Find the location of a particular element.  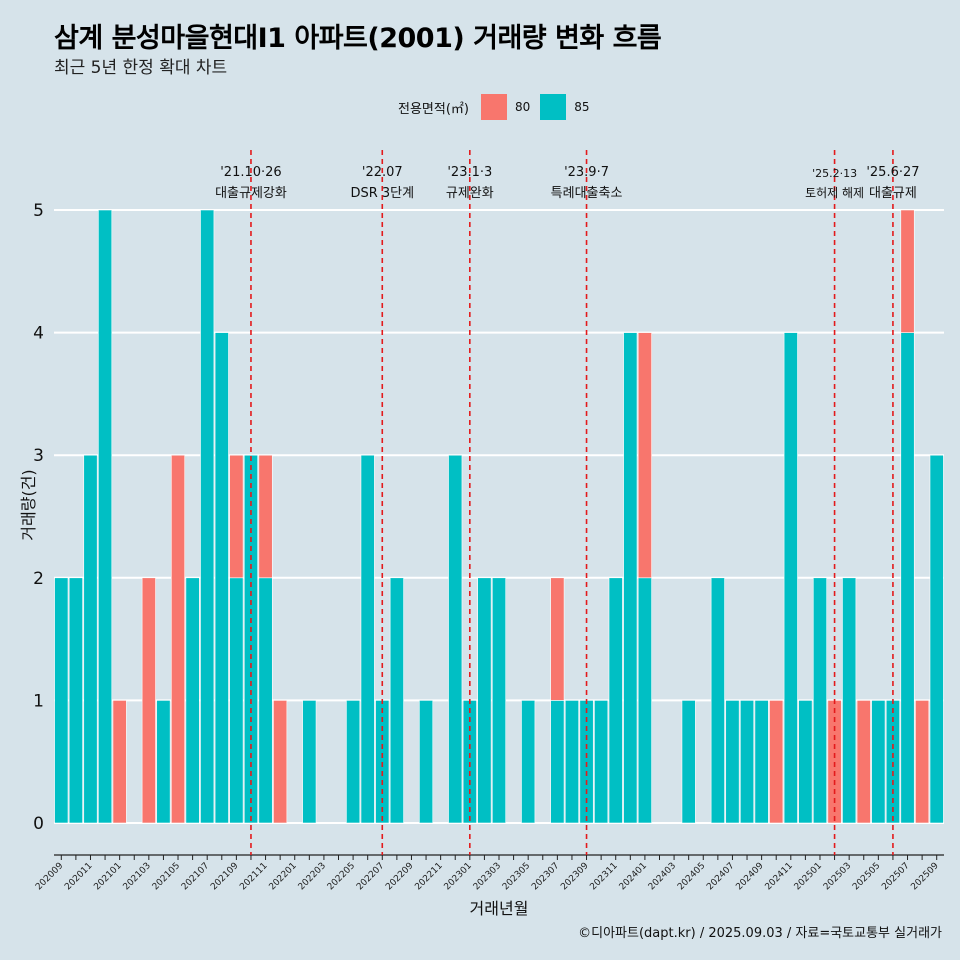

x-tick-label: 202501 is located at coordinates (808, 876).